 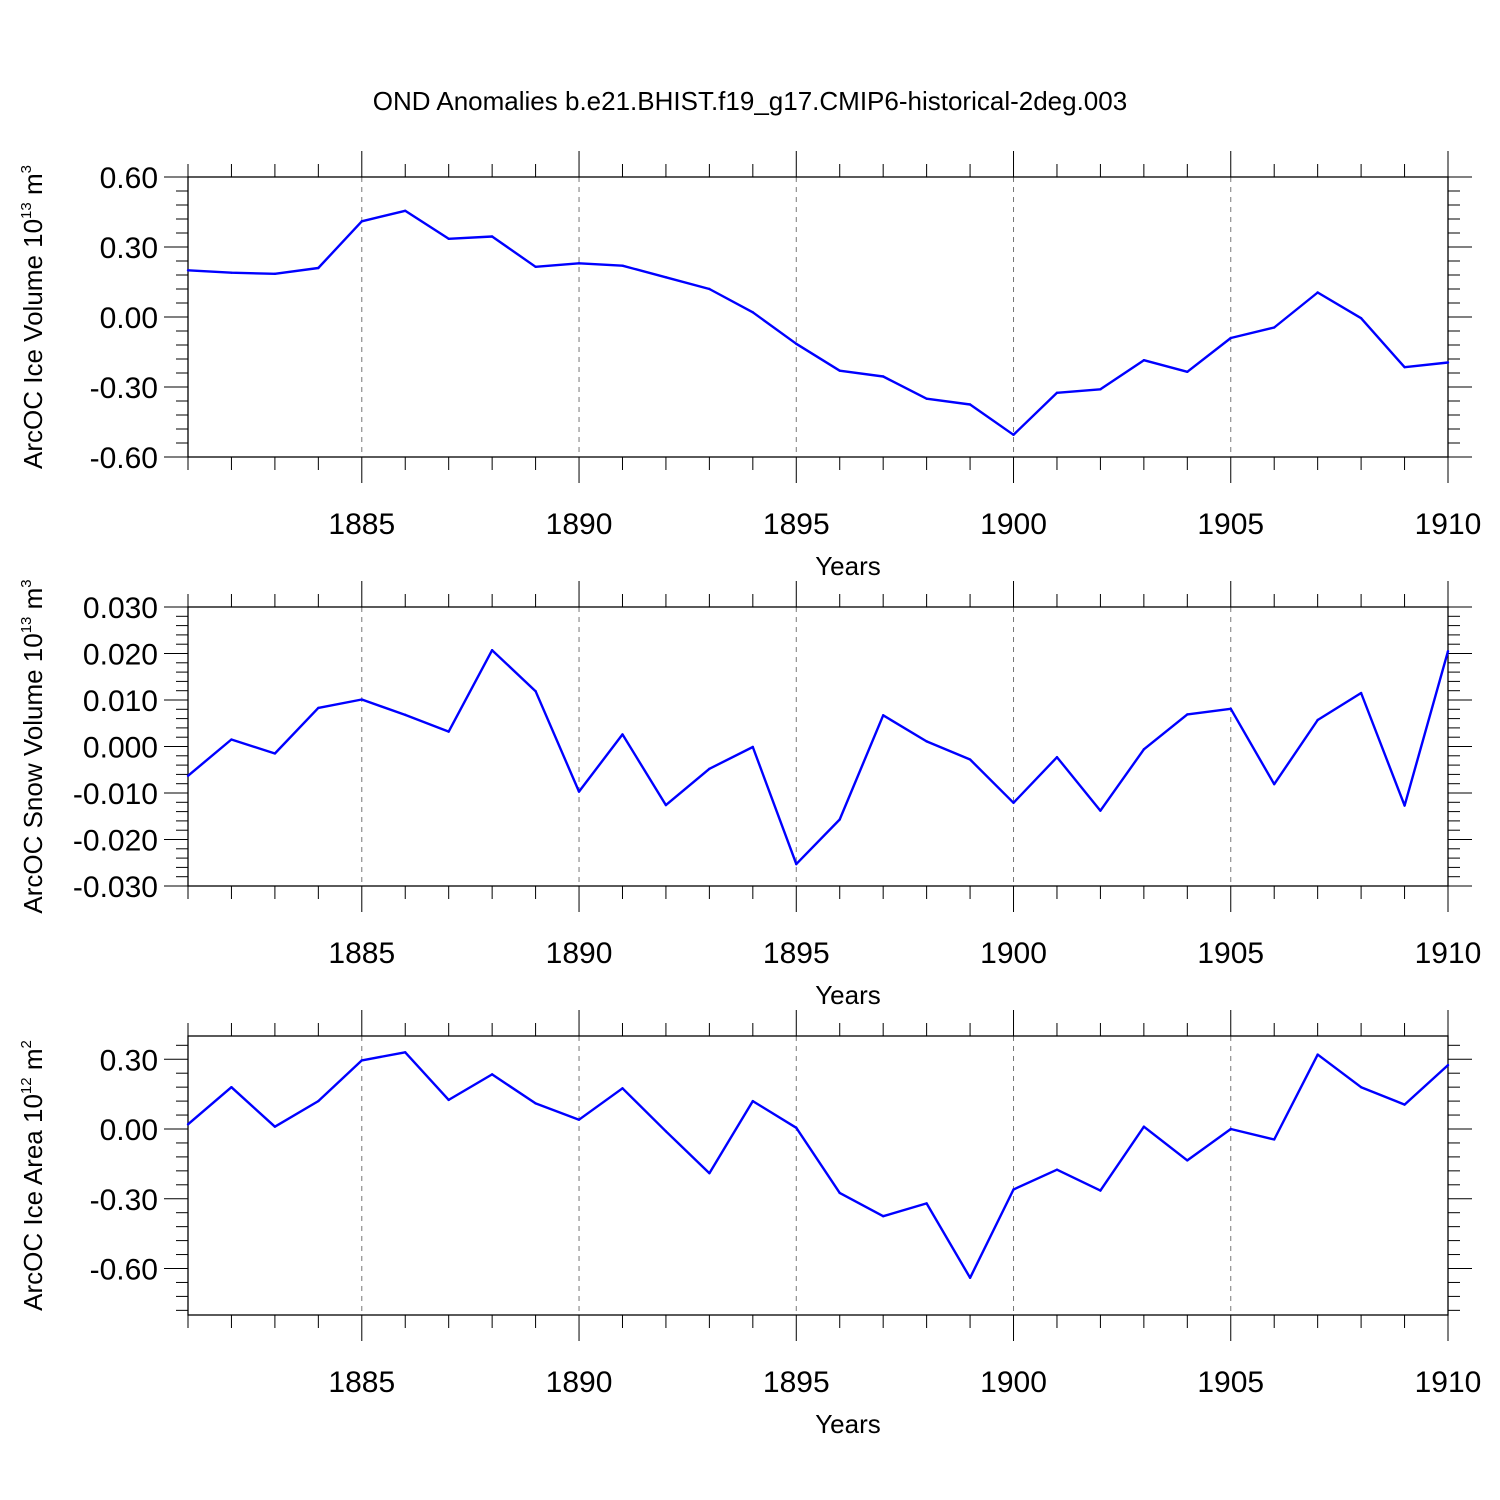 I want to click on snow-volume-xtick-label: 1895, so click(x=796, y=953).